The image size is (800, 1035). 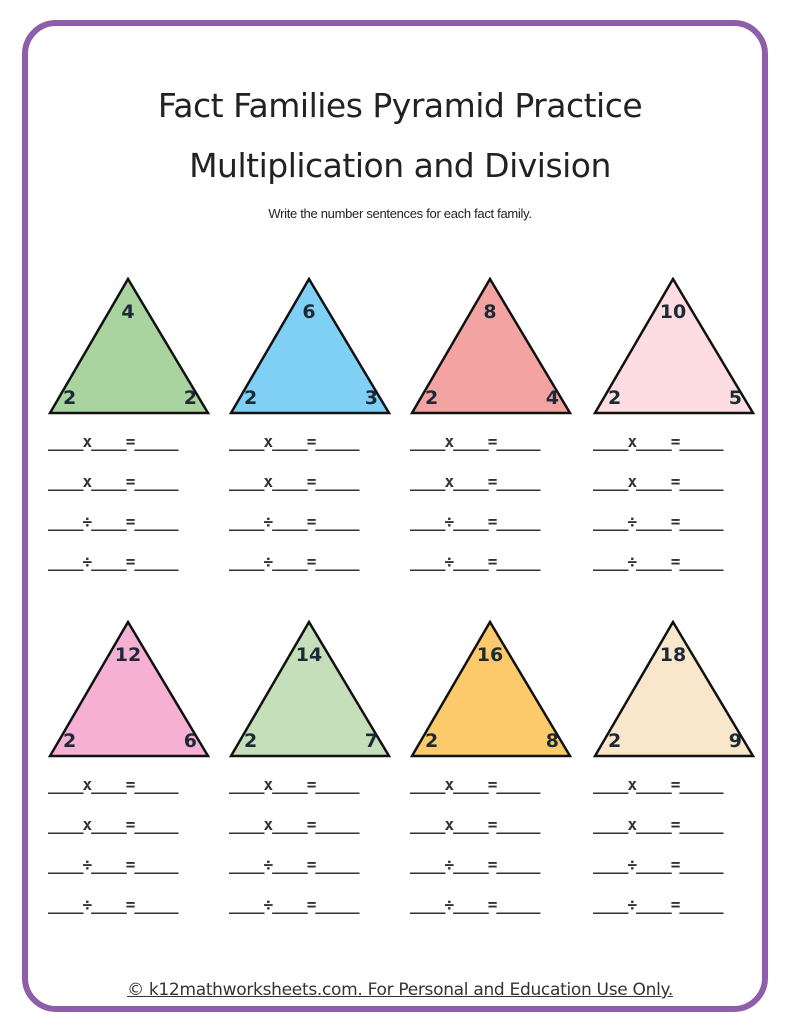 I want to click on product-number: 14, so click(x=309, y=655).